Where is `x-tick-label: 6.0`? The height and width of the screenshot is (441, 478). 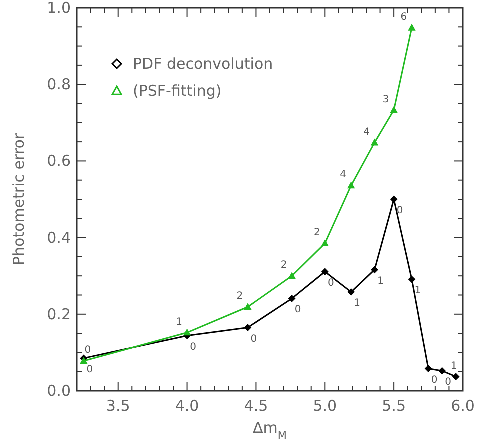
x-tick-label: 6.0 is located at coordinates (463, 406).